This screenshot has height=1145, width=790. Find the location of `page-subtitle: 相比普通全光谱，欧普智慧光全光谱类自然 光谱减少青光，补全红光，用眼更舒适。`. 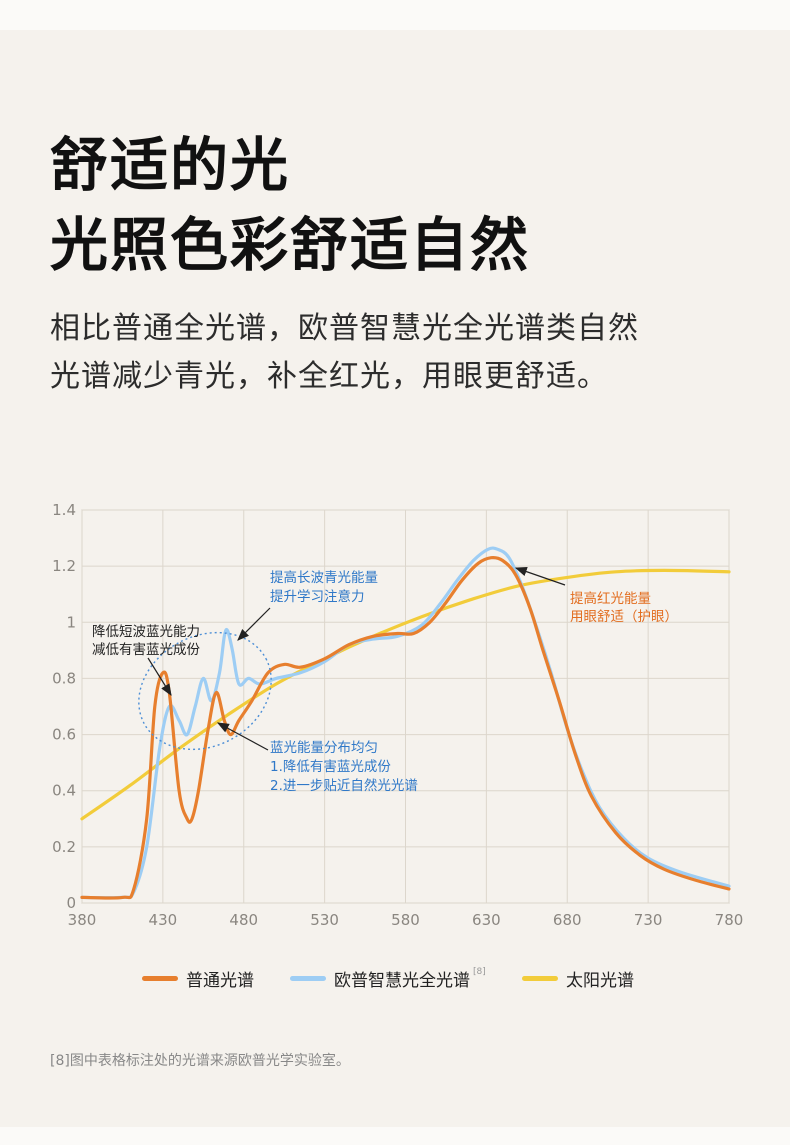

page-subtitle: 相比普通全光谱，欧普智慧光全光谱类自然 光谱减少青光，补全红光，用眼更舒适。 is located at coordinates (344, 353).